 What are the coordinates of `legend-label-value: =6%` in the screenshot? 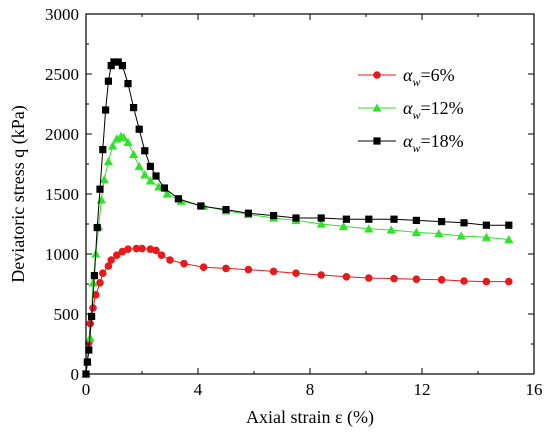 It's located at (437, 75).